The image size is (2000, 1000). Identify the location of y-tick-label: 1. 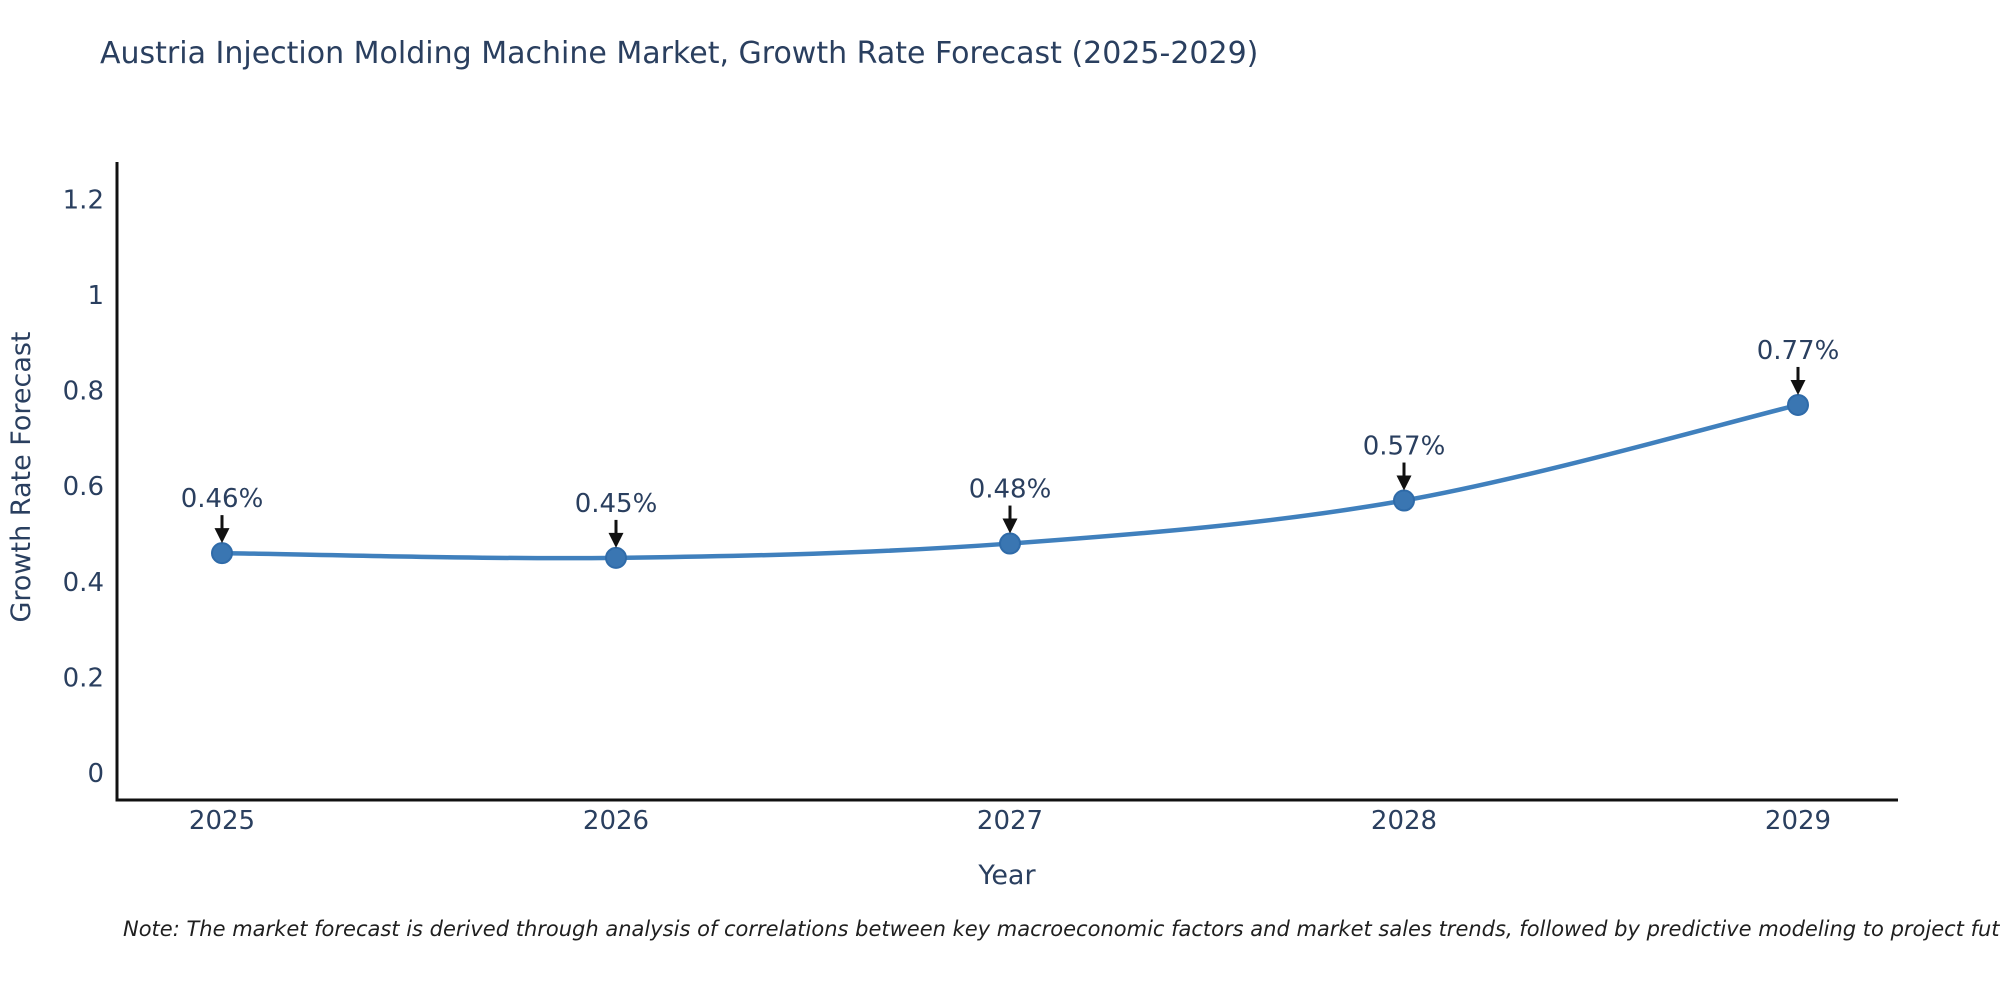
(95, 296).